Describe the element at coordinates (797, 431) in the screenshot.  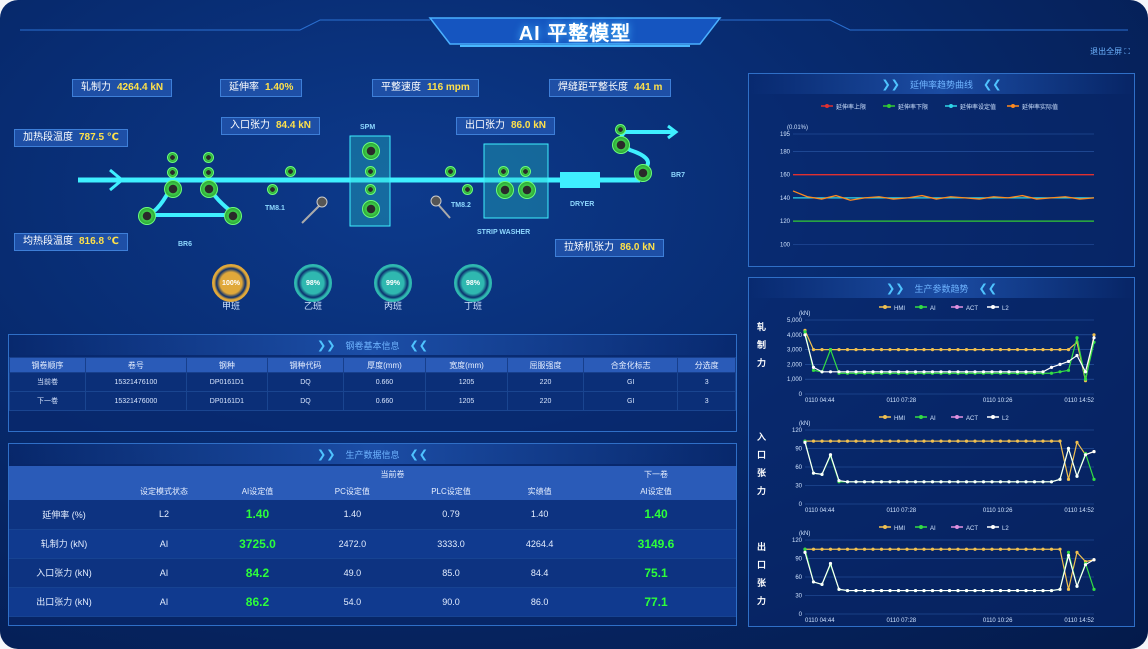
I see `y-tick-label: 120` at that location.